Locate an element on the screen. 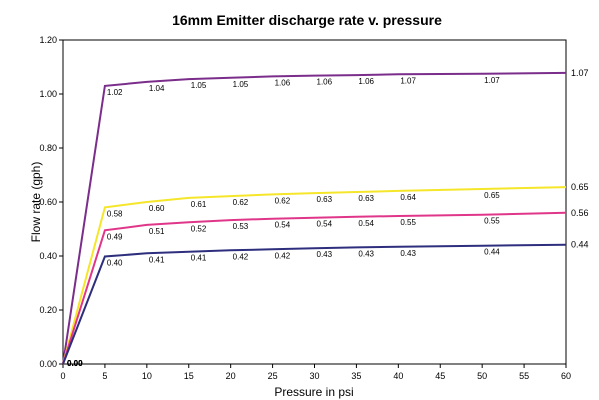  y-tick-label: 0.80 is located at coordinates (48, 148).